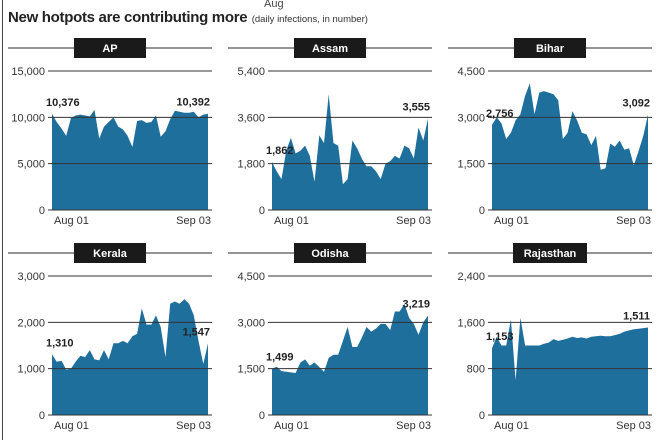 This screenshot has width=660, height=445. I want to click on data-label: 3,555, so click(416, 107).